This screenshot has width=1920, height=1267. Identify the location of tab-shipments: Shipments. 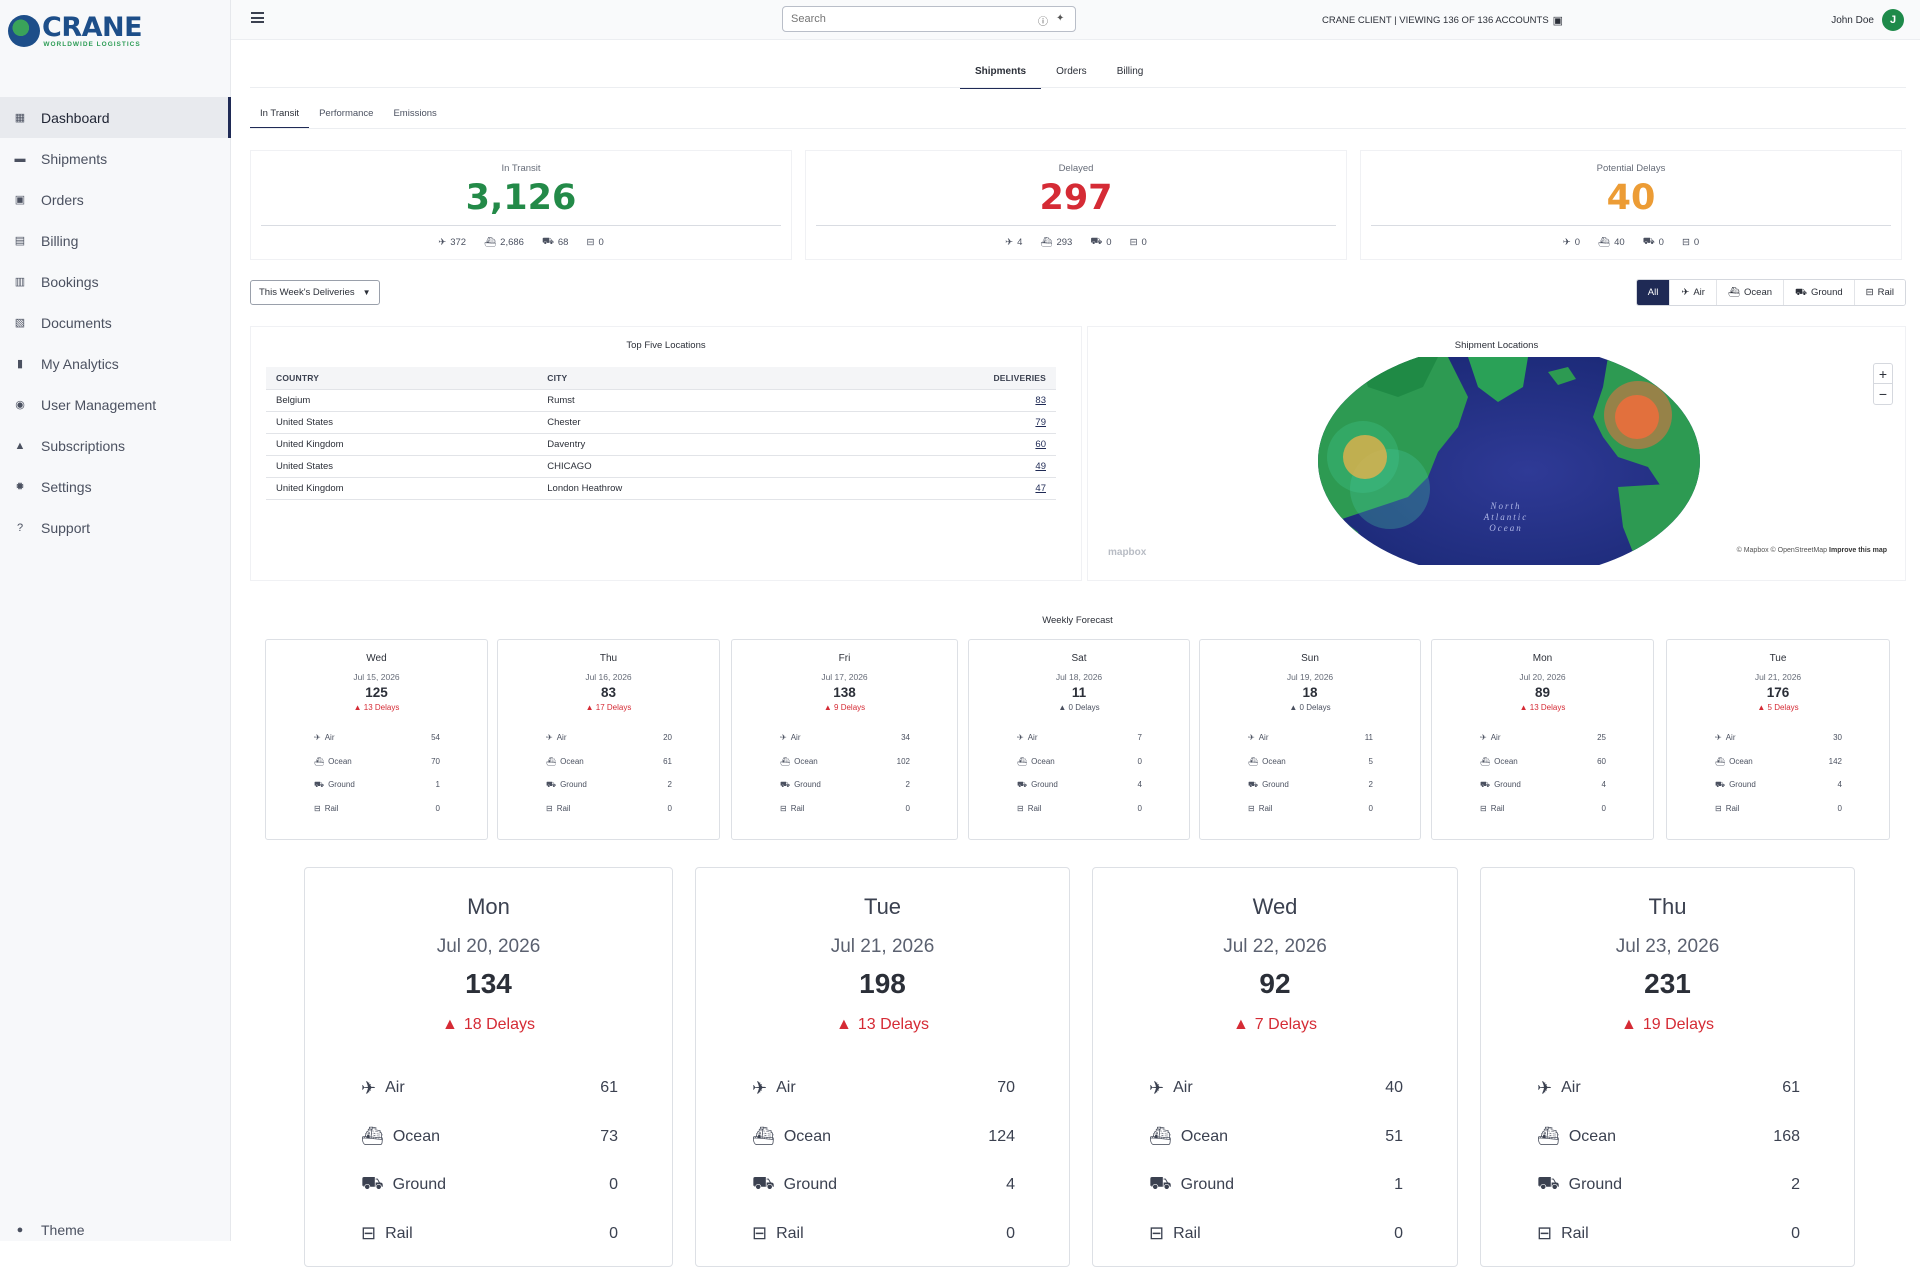
(1001, 75).